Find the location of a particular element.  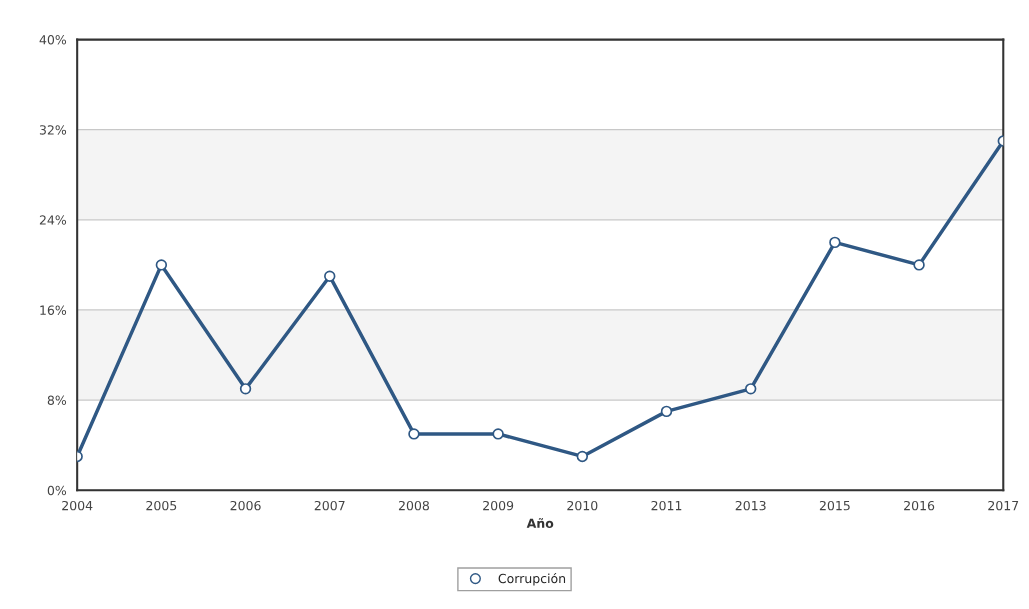

x-tick-label: 2004 is located at coordinates (77, 505).